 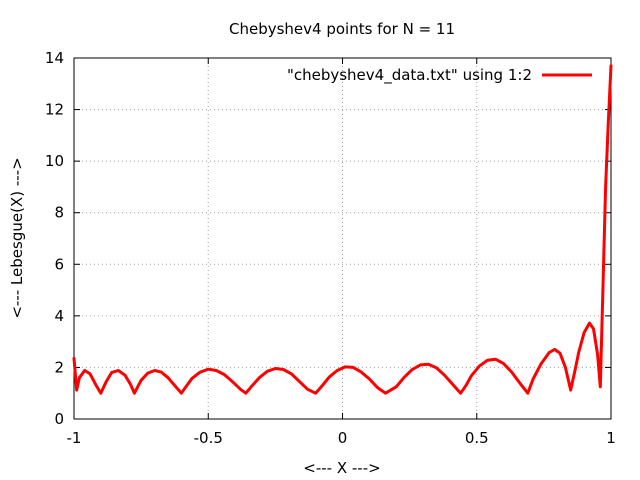 What do you see at coordinates (54, 58) in the screenshot?
I see `y-tick-label: 14` at bounding box center [54, 58].